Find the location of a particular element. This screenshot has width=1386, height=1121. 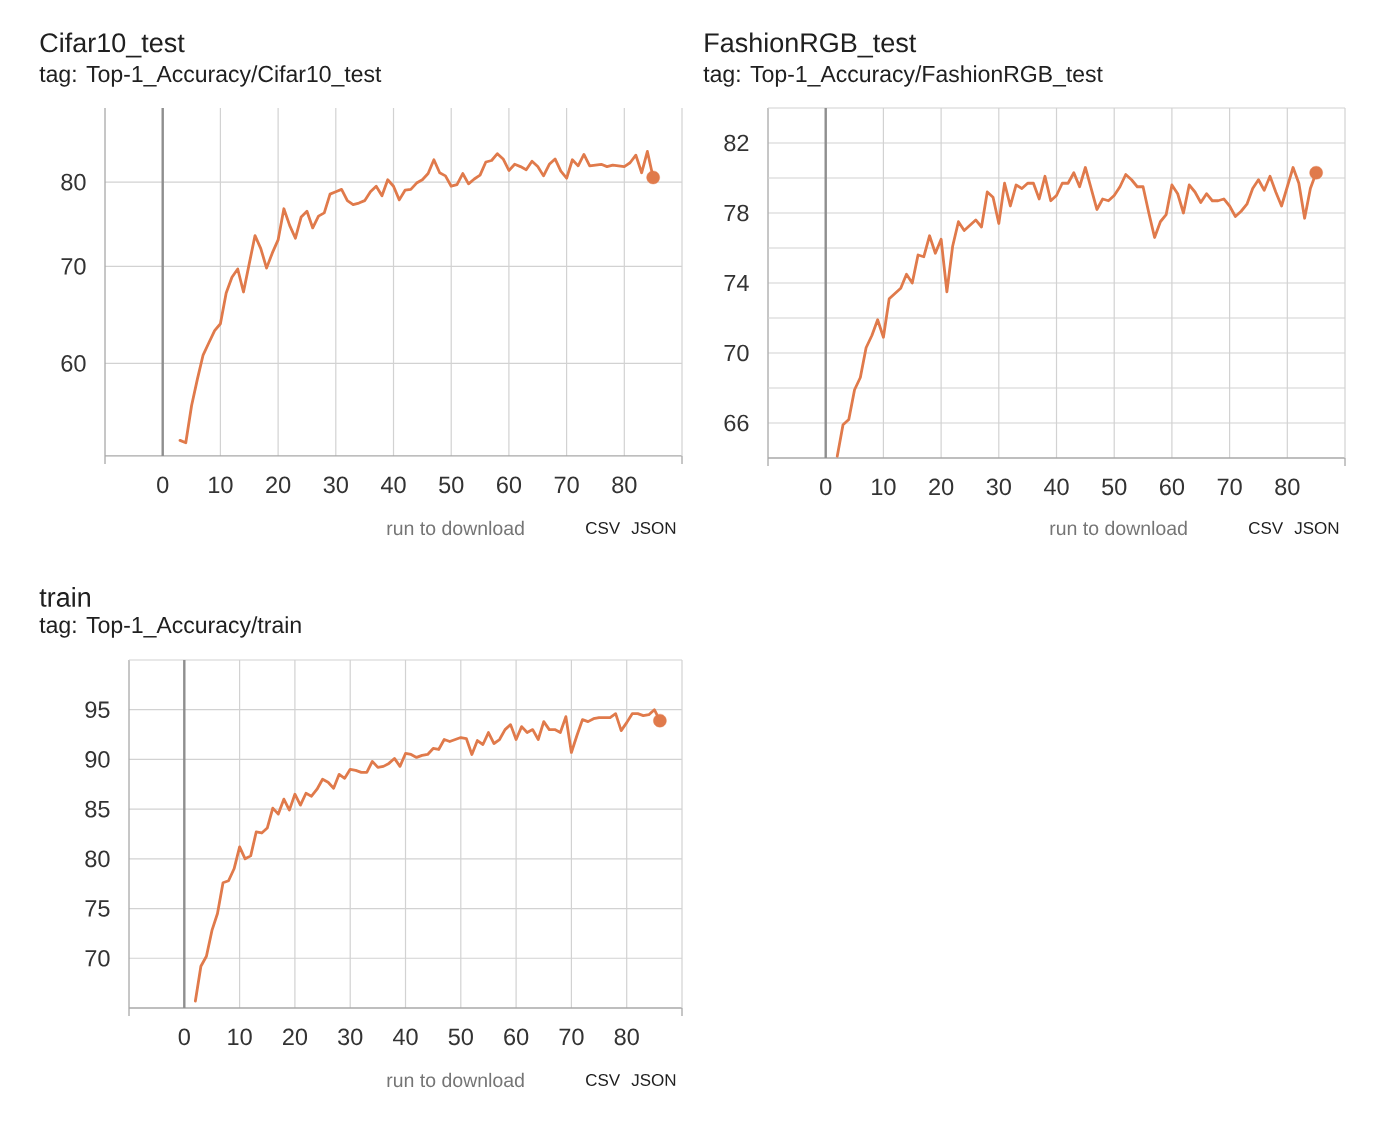

y-tick-label: 95 is located at coordinates (97, 710).